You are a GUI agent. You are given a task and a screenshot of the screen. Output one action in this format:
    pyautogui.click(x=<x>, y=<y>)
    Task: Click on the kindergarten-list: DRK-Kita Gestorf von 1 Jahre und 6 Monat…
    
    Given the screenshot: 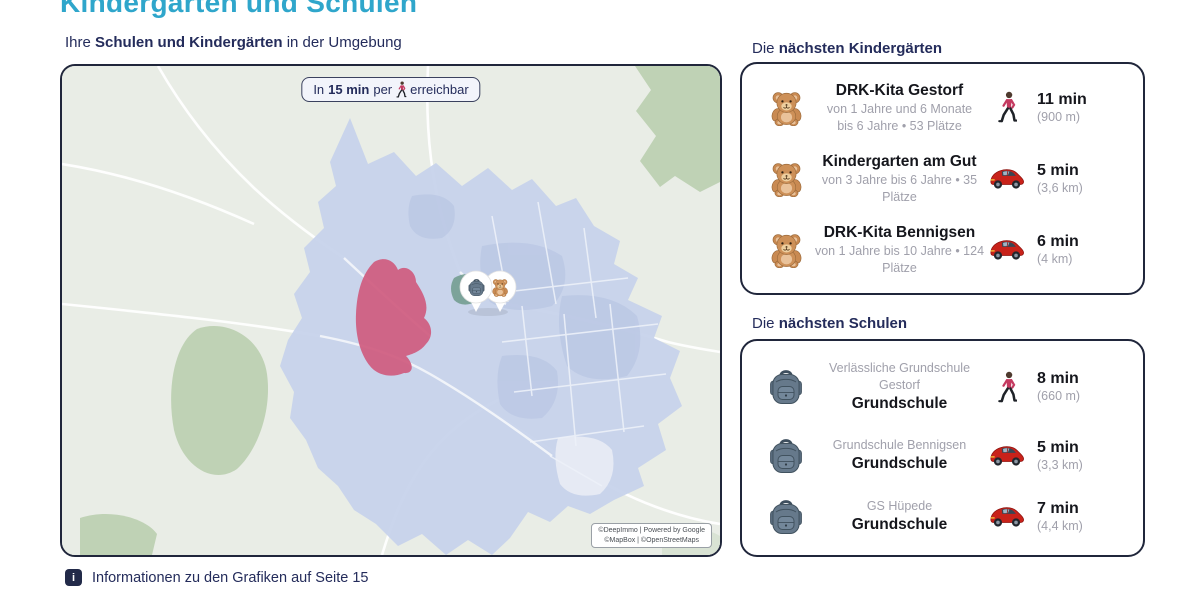 What is the action you would take?
    pyautogui.click(x=942, y=178)
    